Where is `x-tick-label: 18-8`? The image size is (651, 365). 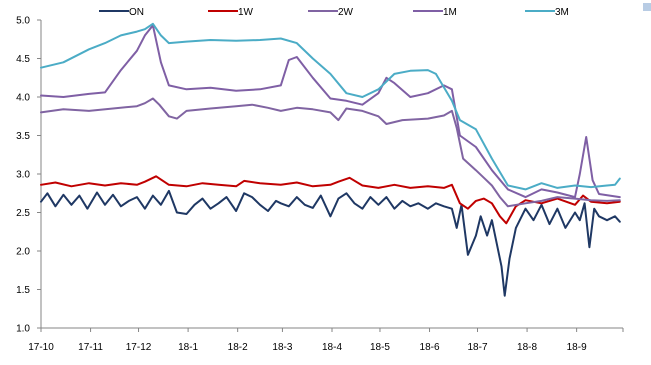
x-tick-label: 18-8 is located at coordinates (527, 347).